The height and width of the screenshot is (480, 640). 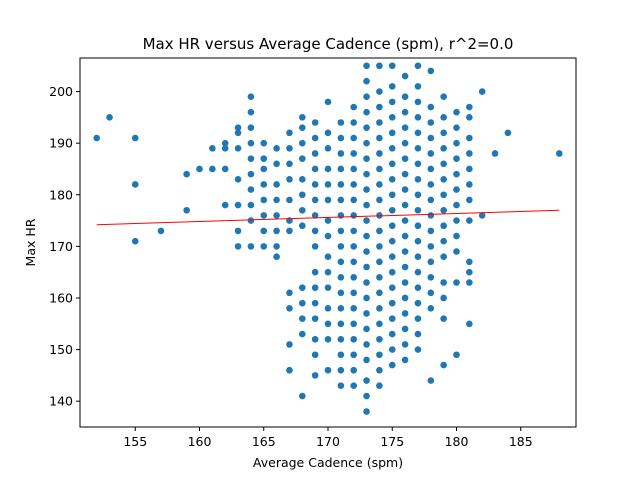 I want to click on y-tick-label: 200, so click(x=61, y=91).